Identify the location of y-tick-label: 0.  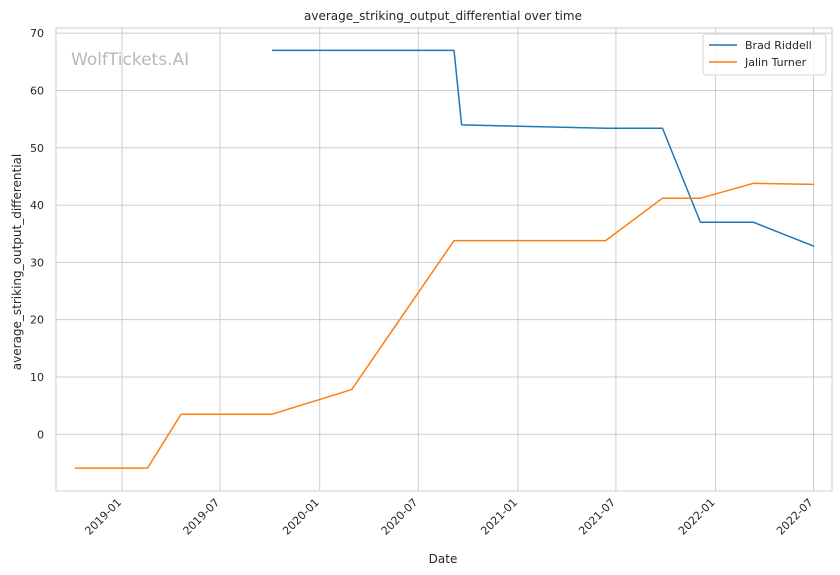
(40, 434).